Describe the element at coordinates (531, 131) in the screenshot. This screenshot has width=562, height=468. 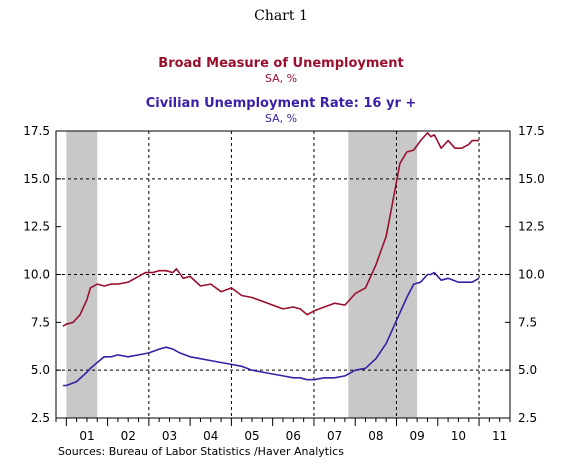
I see `y-tick-label-right: 17.5` at that location.